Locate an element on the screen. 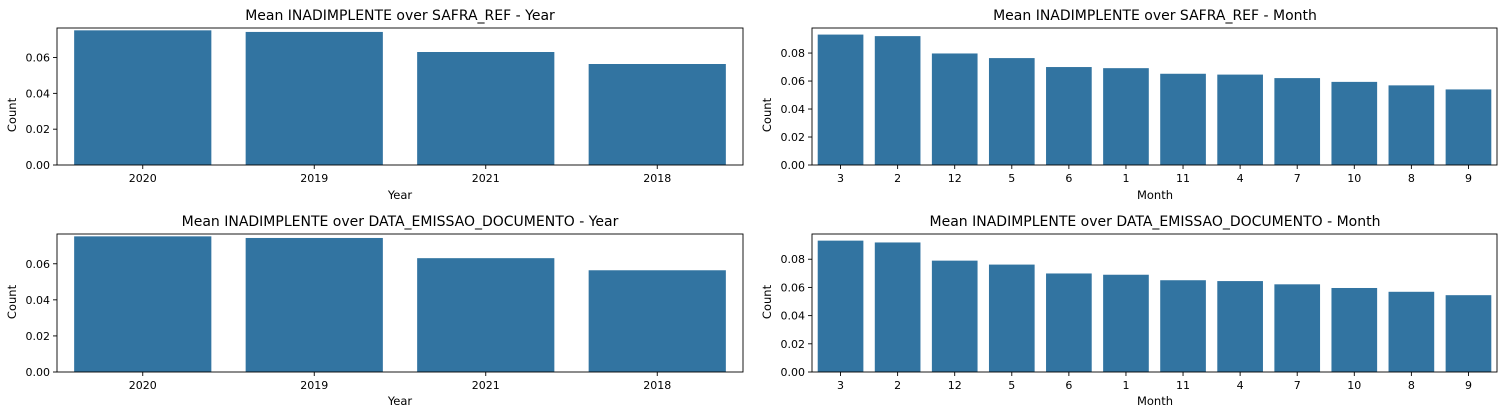 The height and width of the screenshot is (411, 1502). chart-title: Mean INADIMPLENTE over SAFRA_REF - Month is located at coordinates (1155, 16).